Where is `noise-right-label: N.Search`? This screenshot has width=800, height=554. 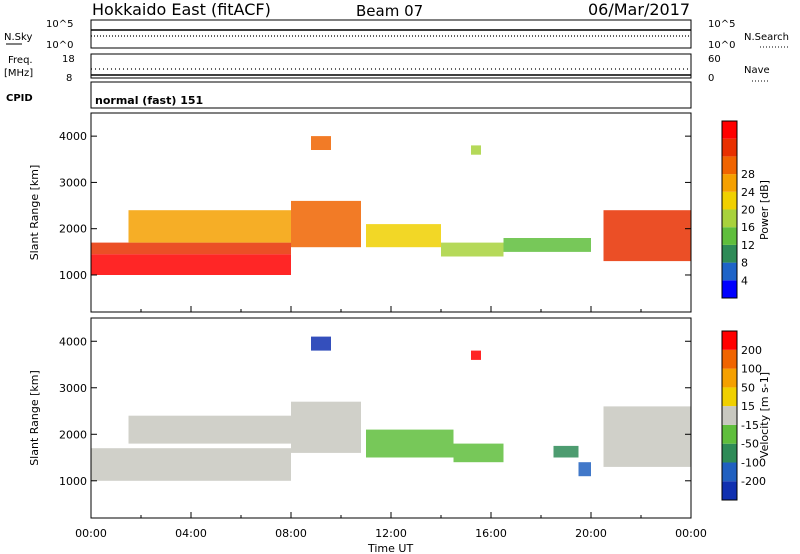
noise-right-label: N.Search is located at coordinates (766, 37).